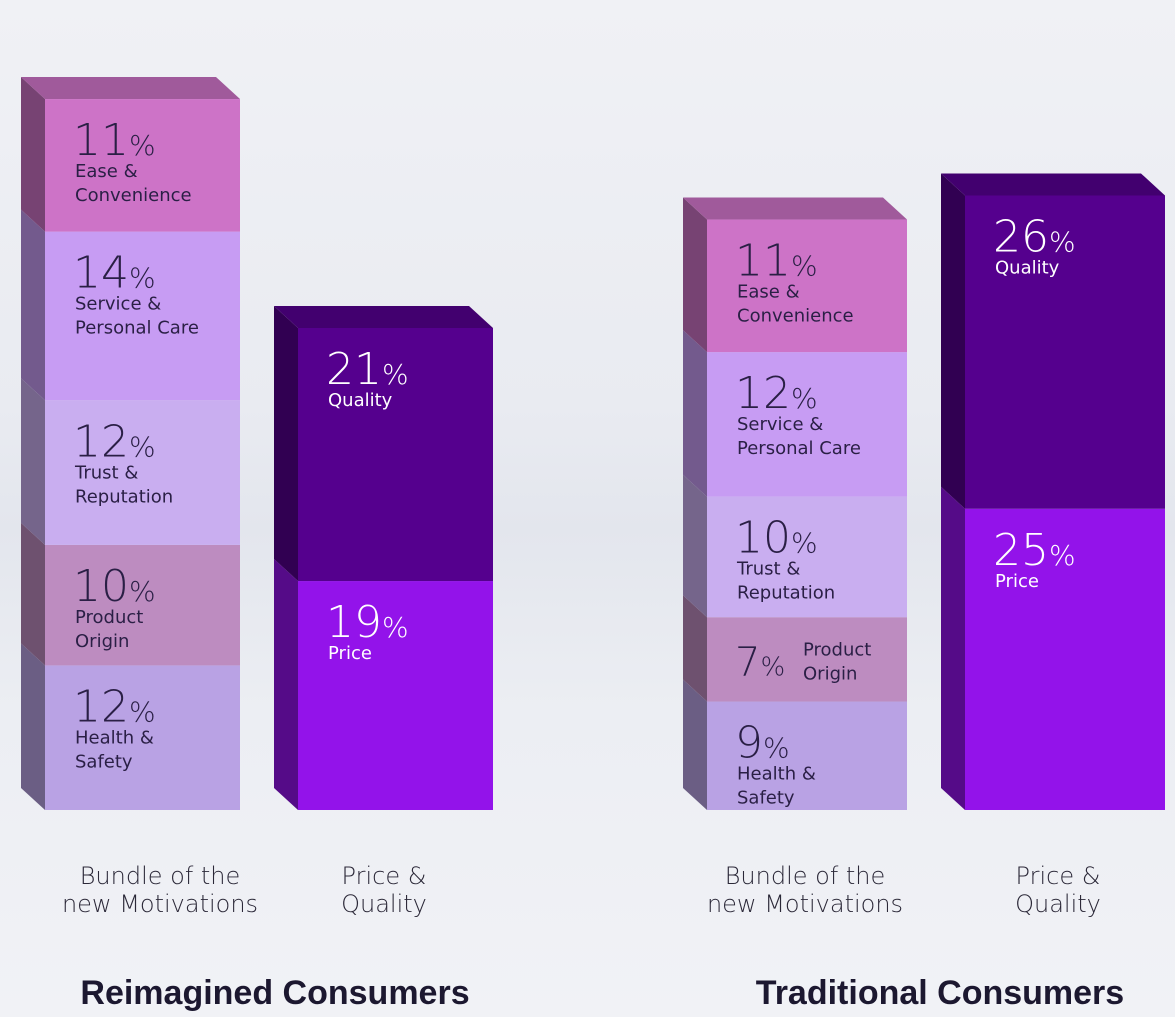  Describe the element at coordinates (940, 993) in the screenshot. I see `group-title-traditional-consumers: Traditional Consumers` at that location.